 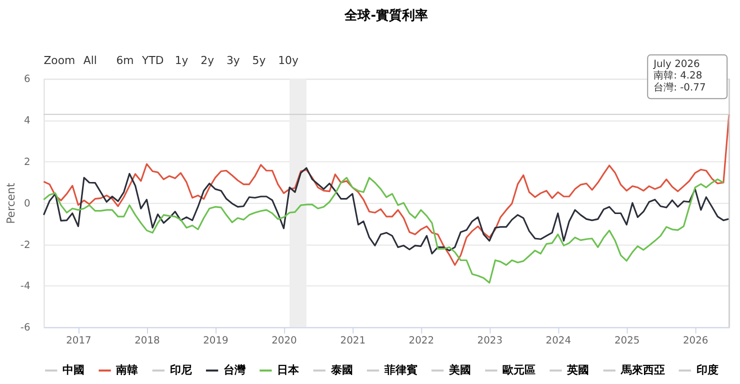 I want to click on text: 1y, so click(x=181, y=60).